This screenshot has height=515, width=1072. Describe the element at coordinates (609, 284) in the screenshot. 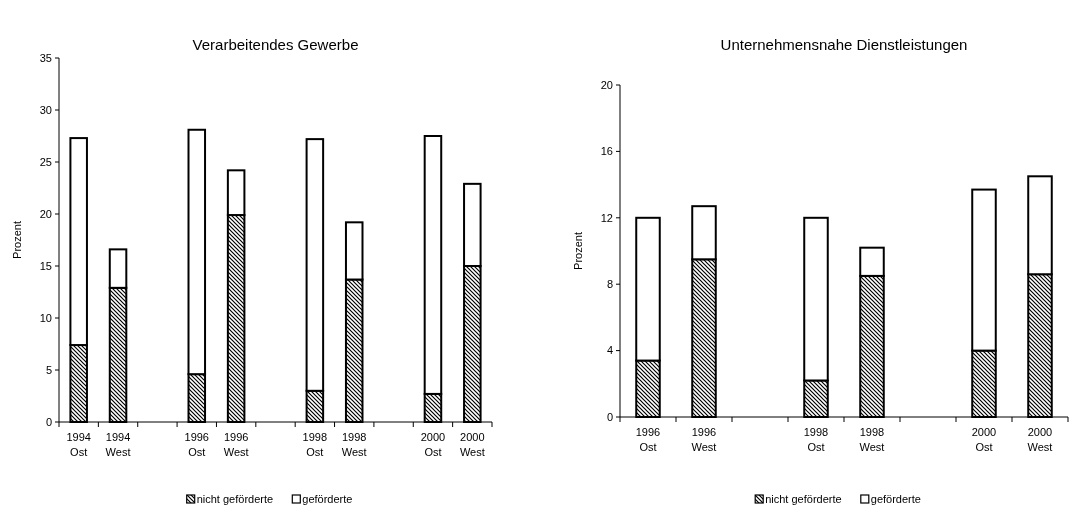

I see `y-tick-label: 8` at that location.